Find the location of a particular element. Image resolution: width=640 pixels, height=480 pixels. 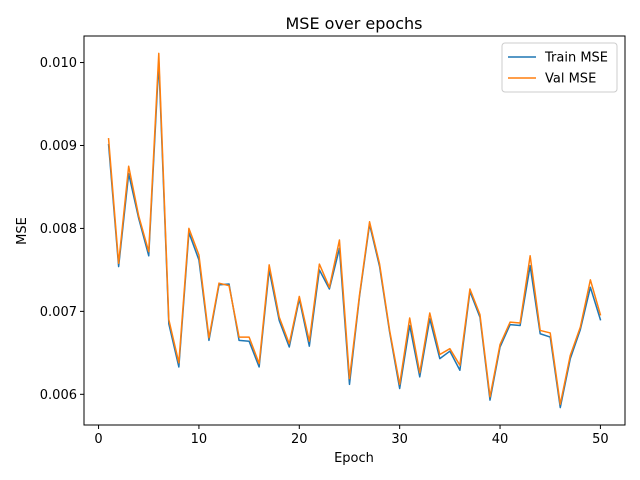

y-axis-label: MSE is located at coordinates (22, 231).